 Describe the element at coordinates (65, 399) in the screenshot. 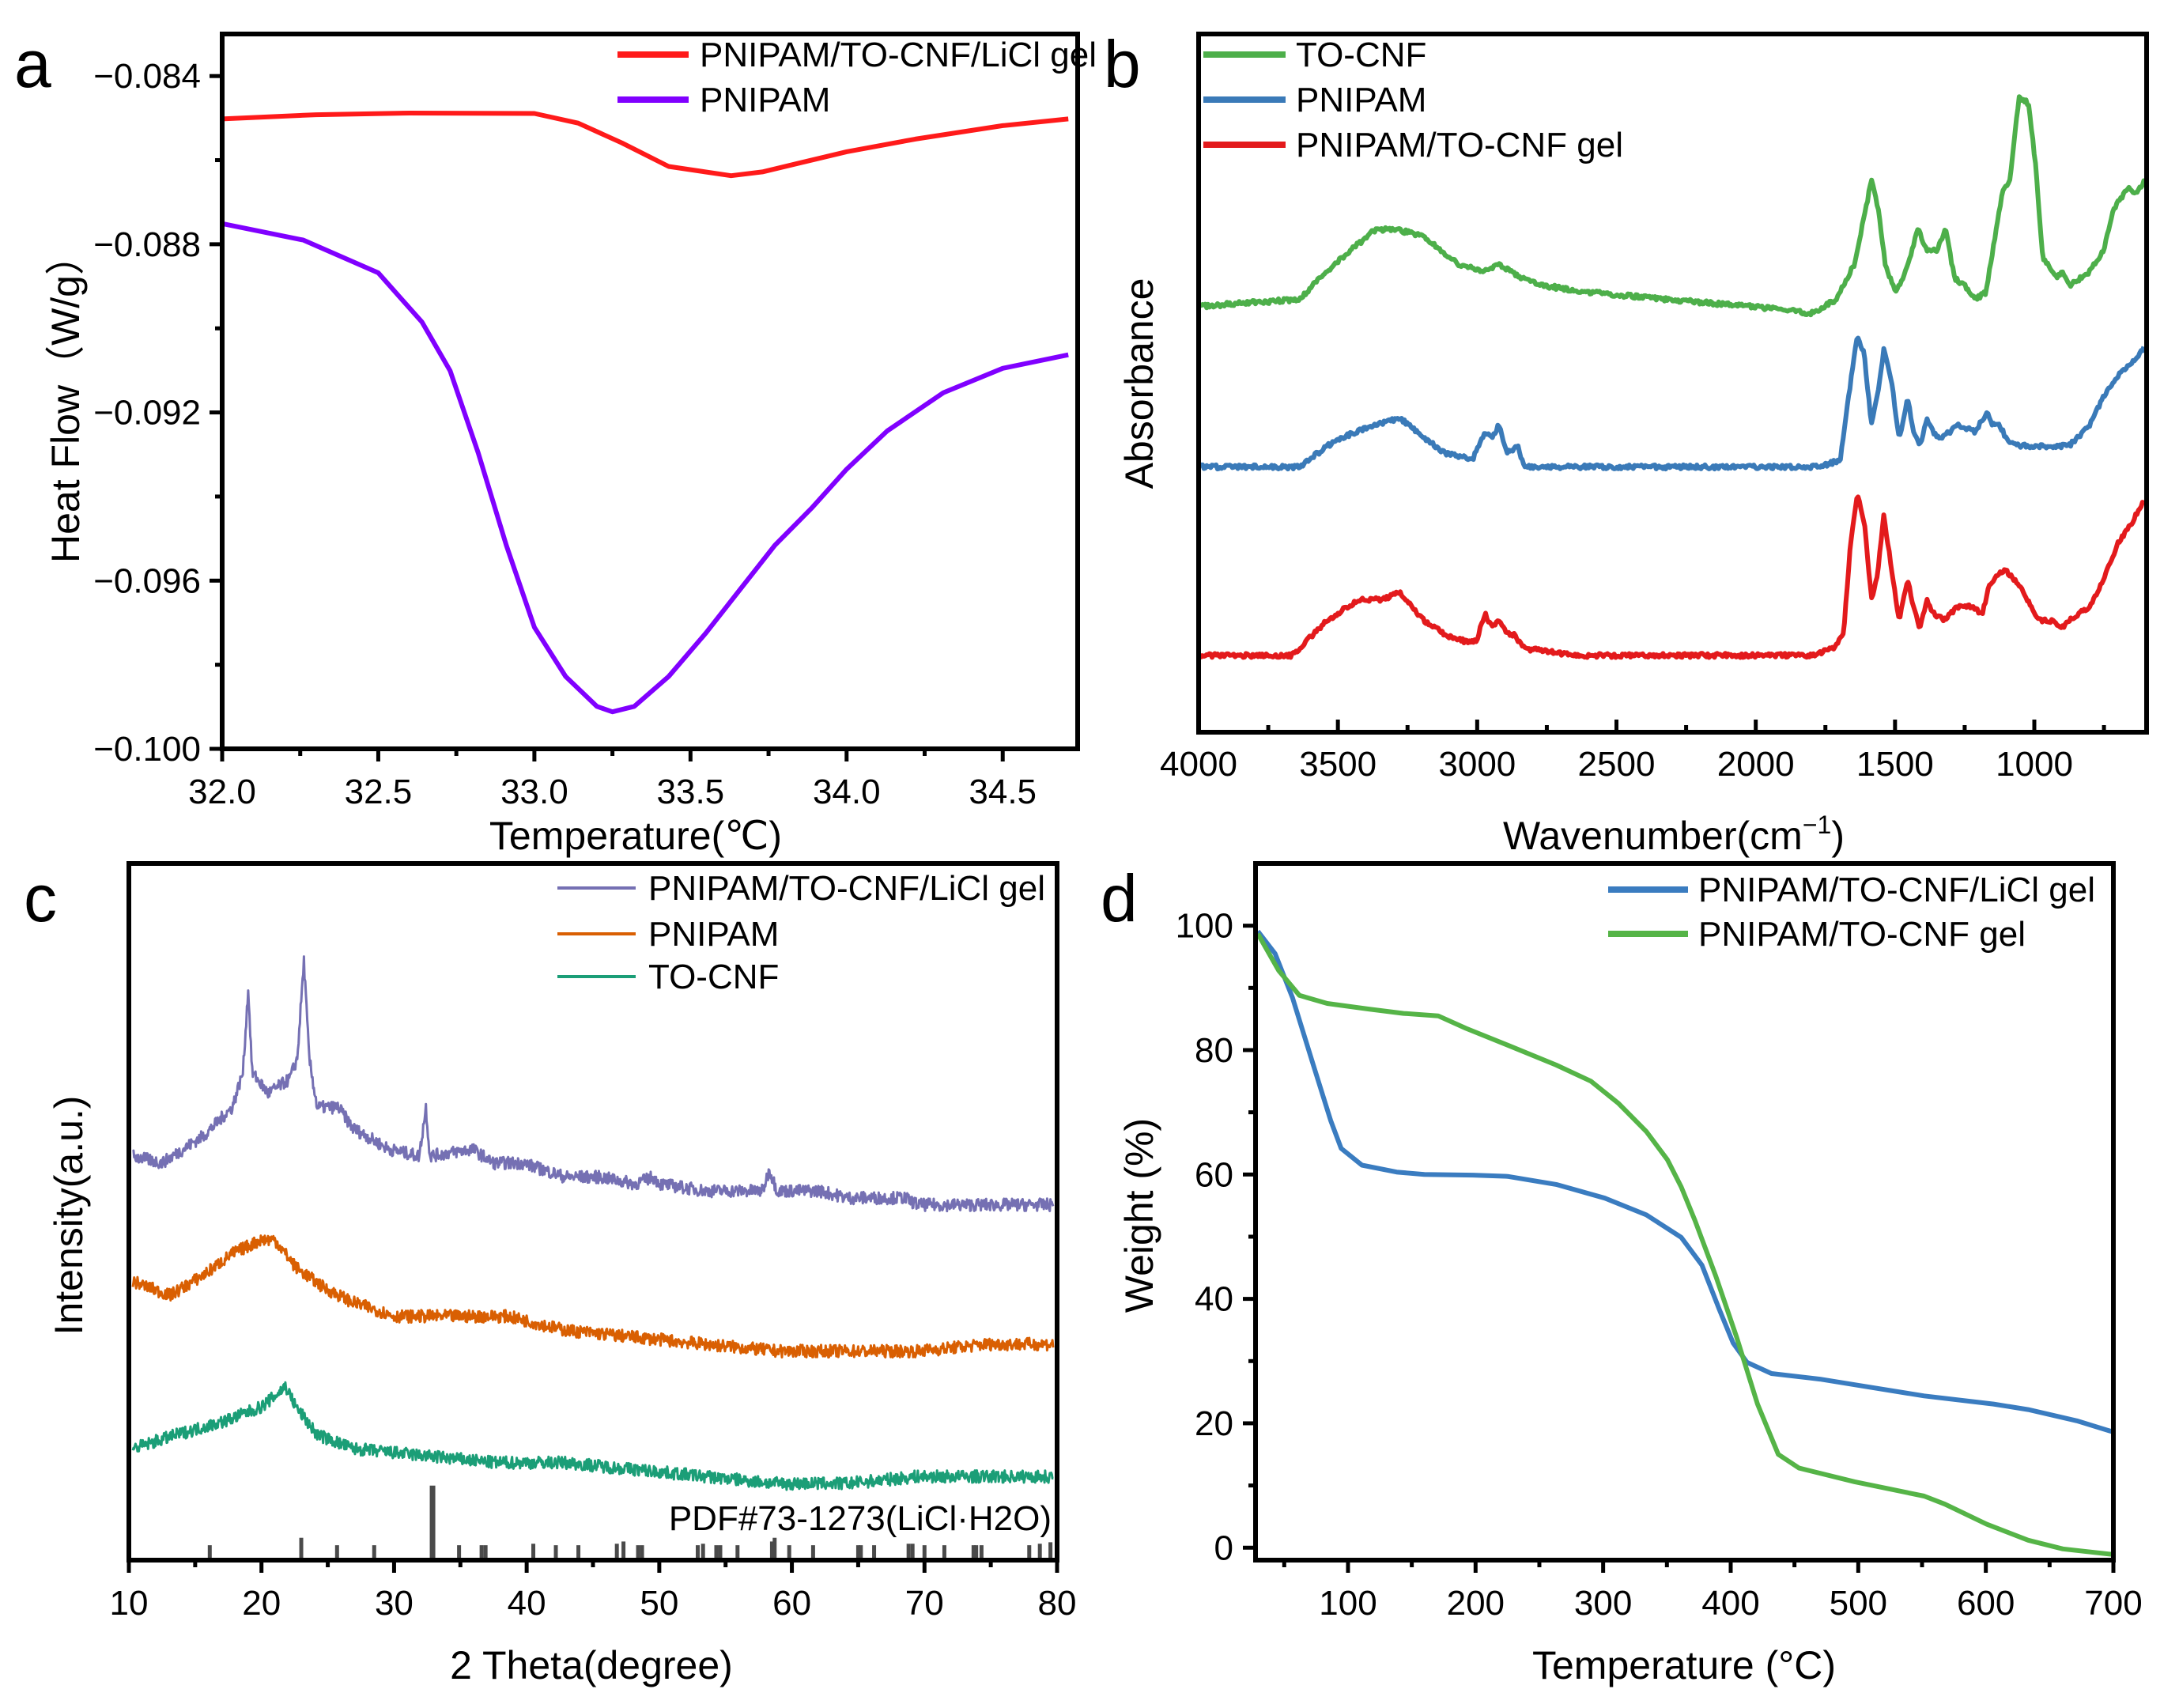

I see `y-axis-title-a: Heat Flow（W/g）` at that location.